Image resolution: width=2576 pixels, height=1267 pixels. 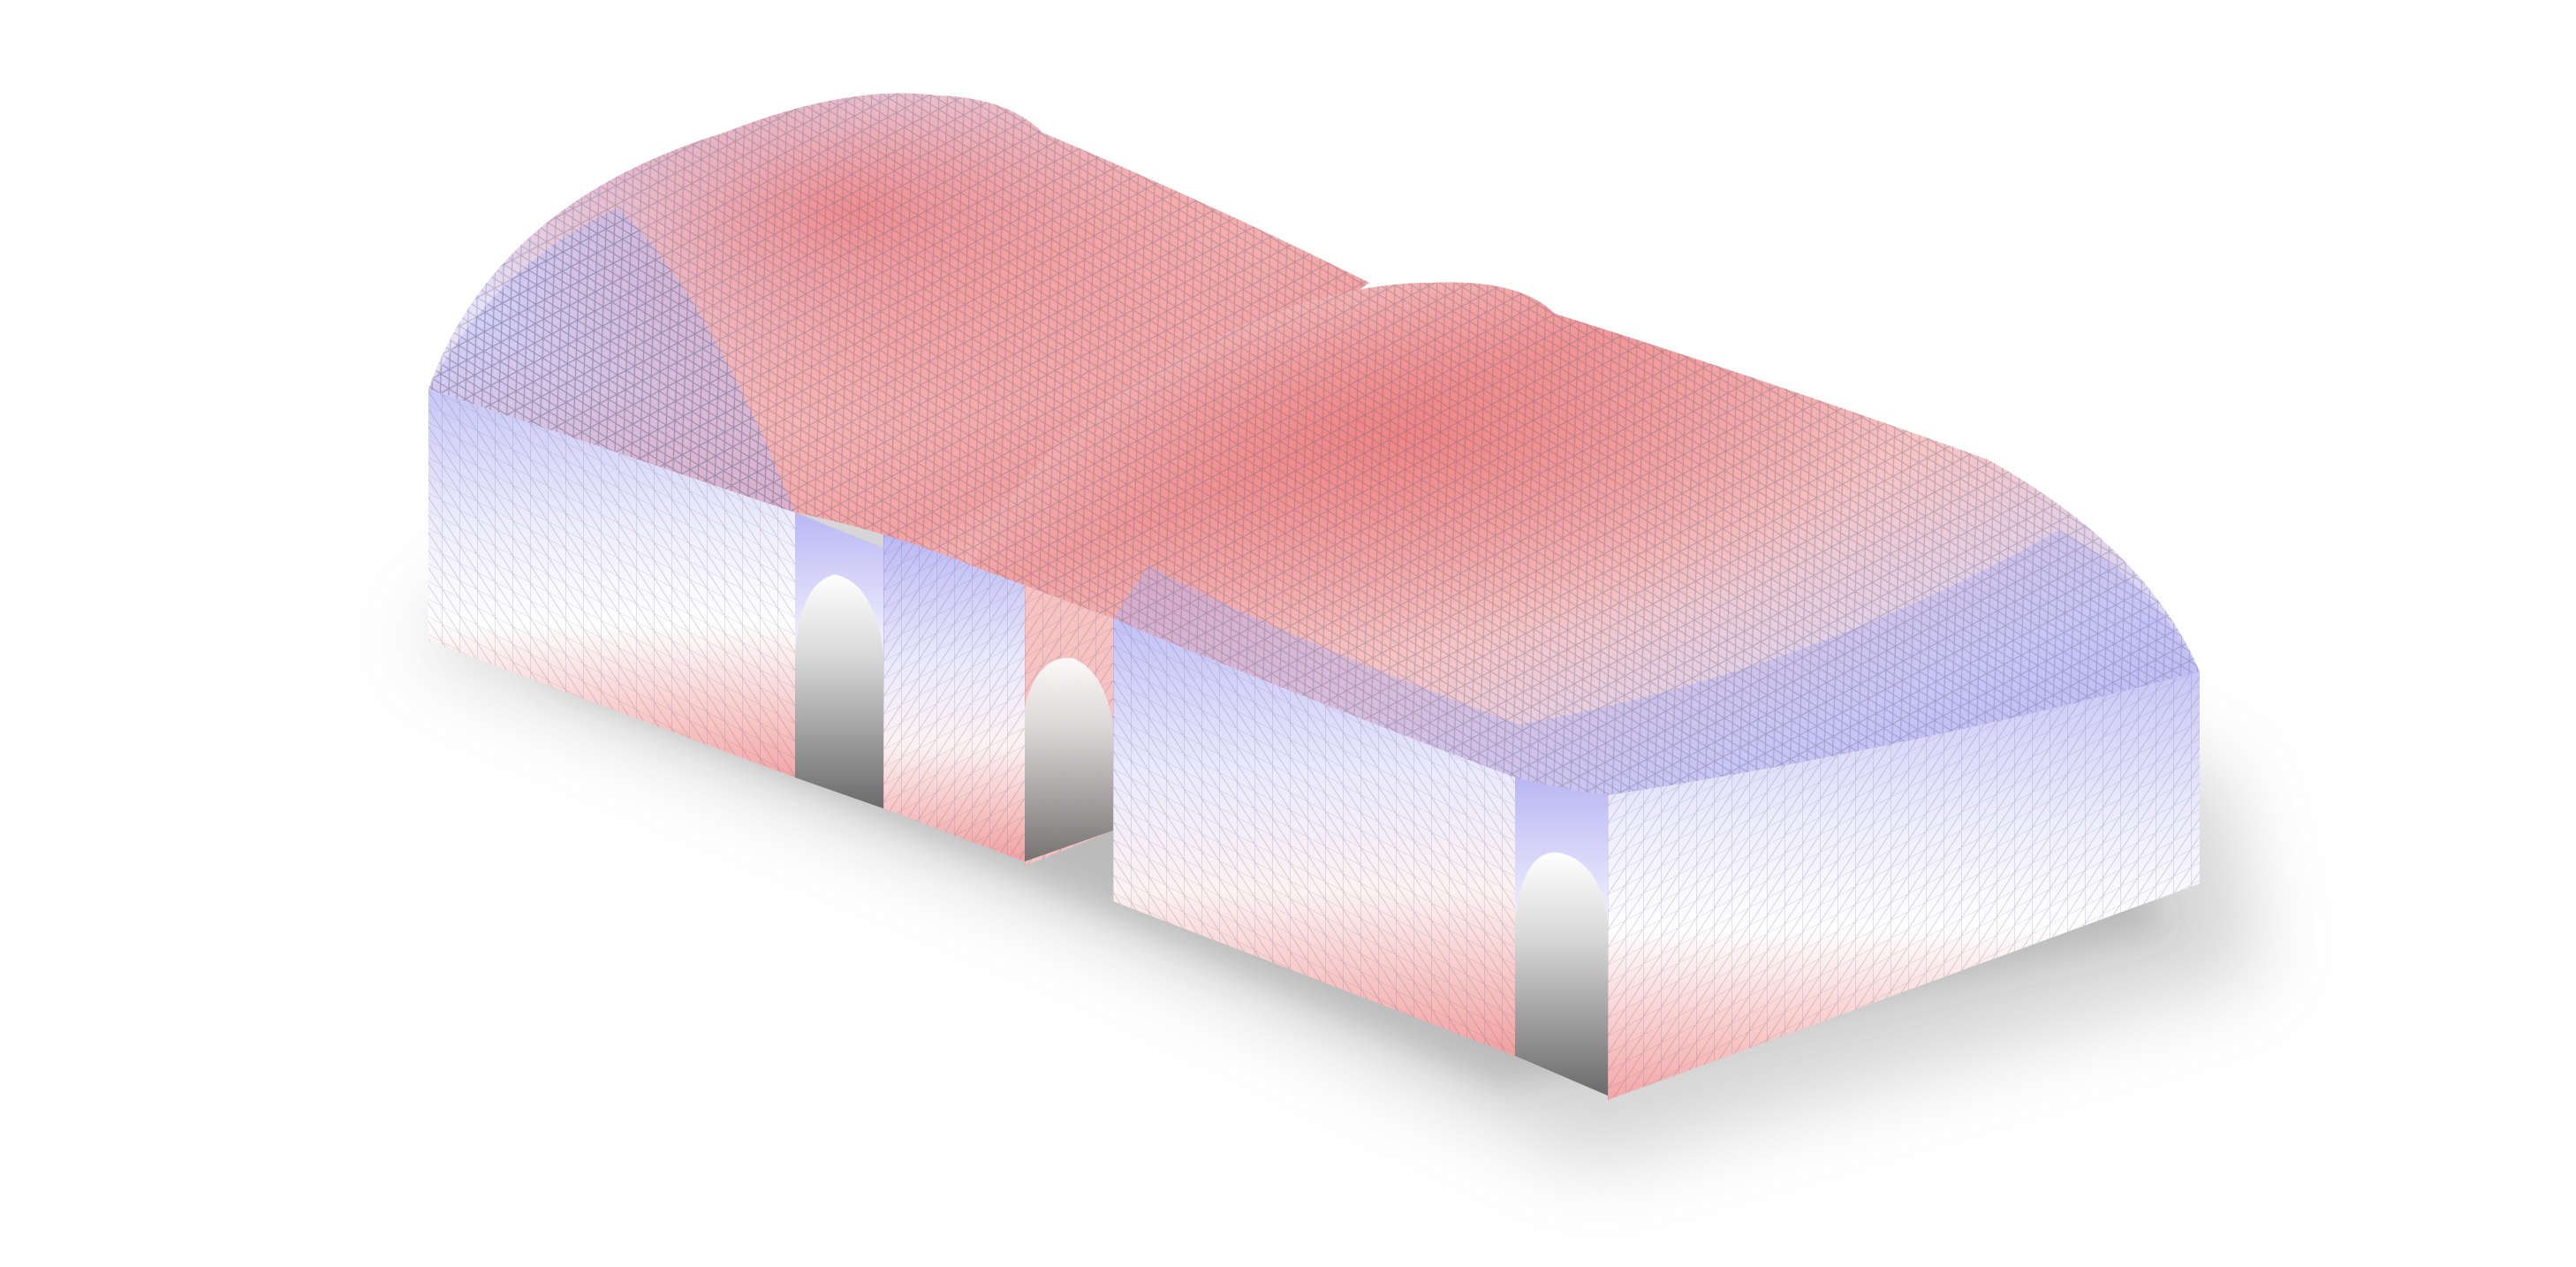 What do you see at coordinates (839, 691) in the screenshot?
I see `left-arch-opening` at bounding box center [839, 691].